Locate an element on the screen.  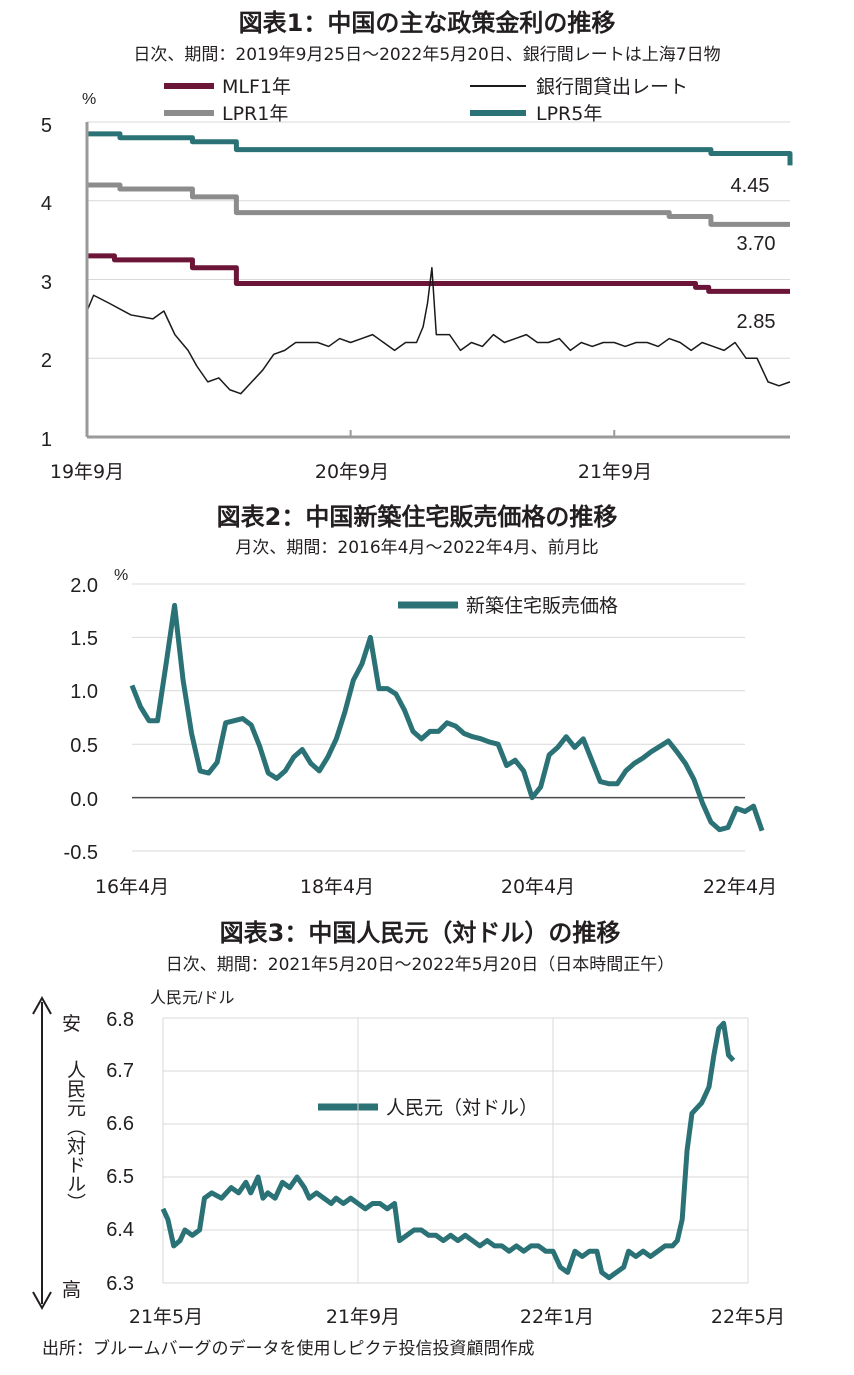
chart1-ytick: 1 is located at coordinates (46, 440).